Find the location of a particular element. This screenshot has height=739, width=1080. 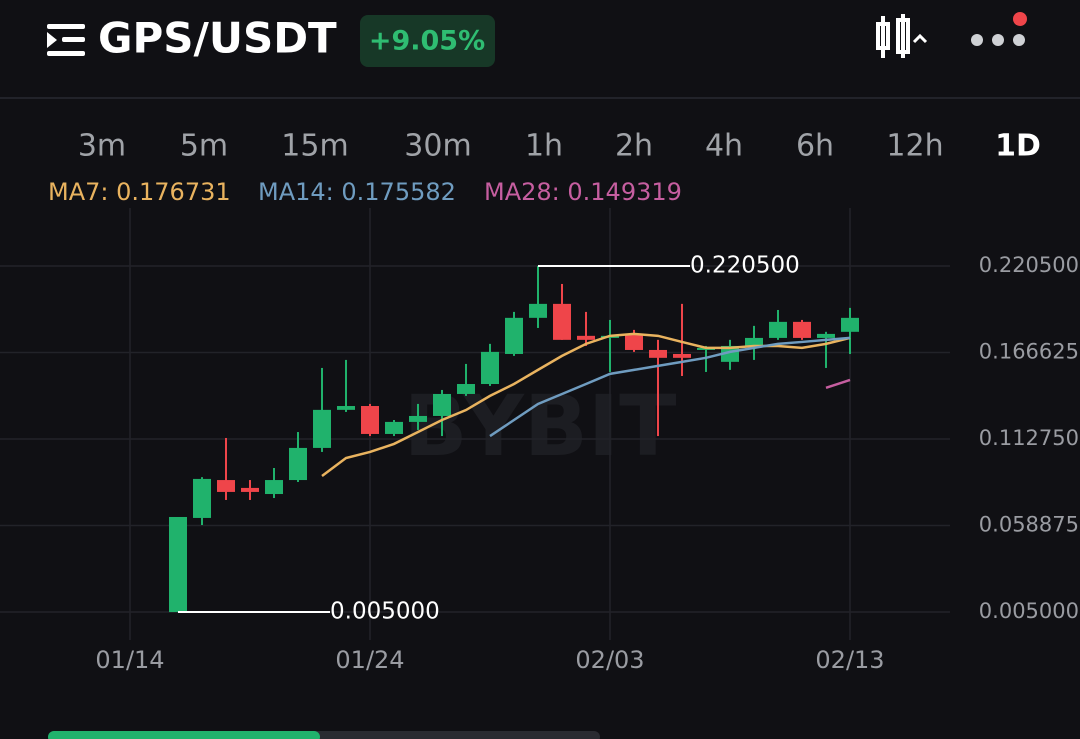

watermark: BYBIT is located at coordinates (540, 426).